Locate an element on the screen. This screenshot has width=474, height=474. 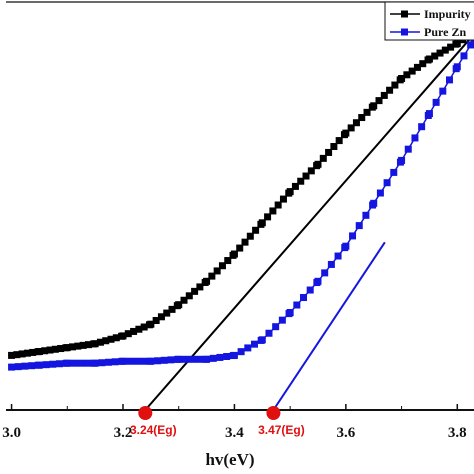
legend-box is located at coordinates (429, 21).